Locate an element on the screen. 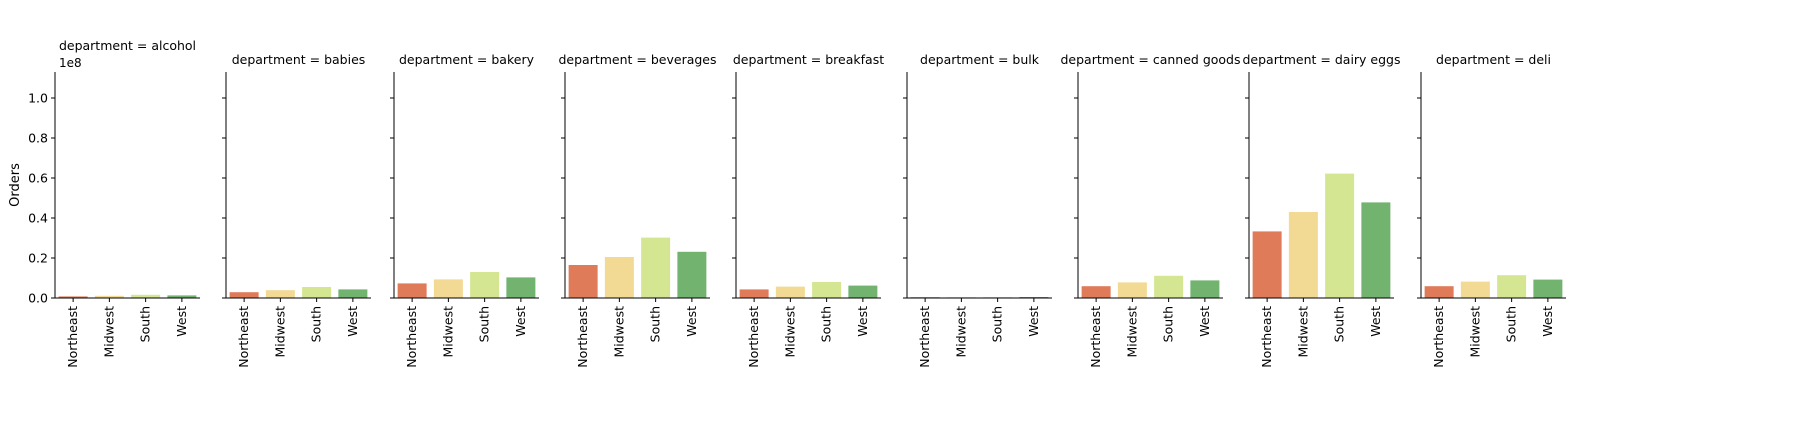 The height and width of the screenshot is (428, 1808). facet-title: department = canned goods is located at coordinates (1150, 59).